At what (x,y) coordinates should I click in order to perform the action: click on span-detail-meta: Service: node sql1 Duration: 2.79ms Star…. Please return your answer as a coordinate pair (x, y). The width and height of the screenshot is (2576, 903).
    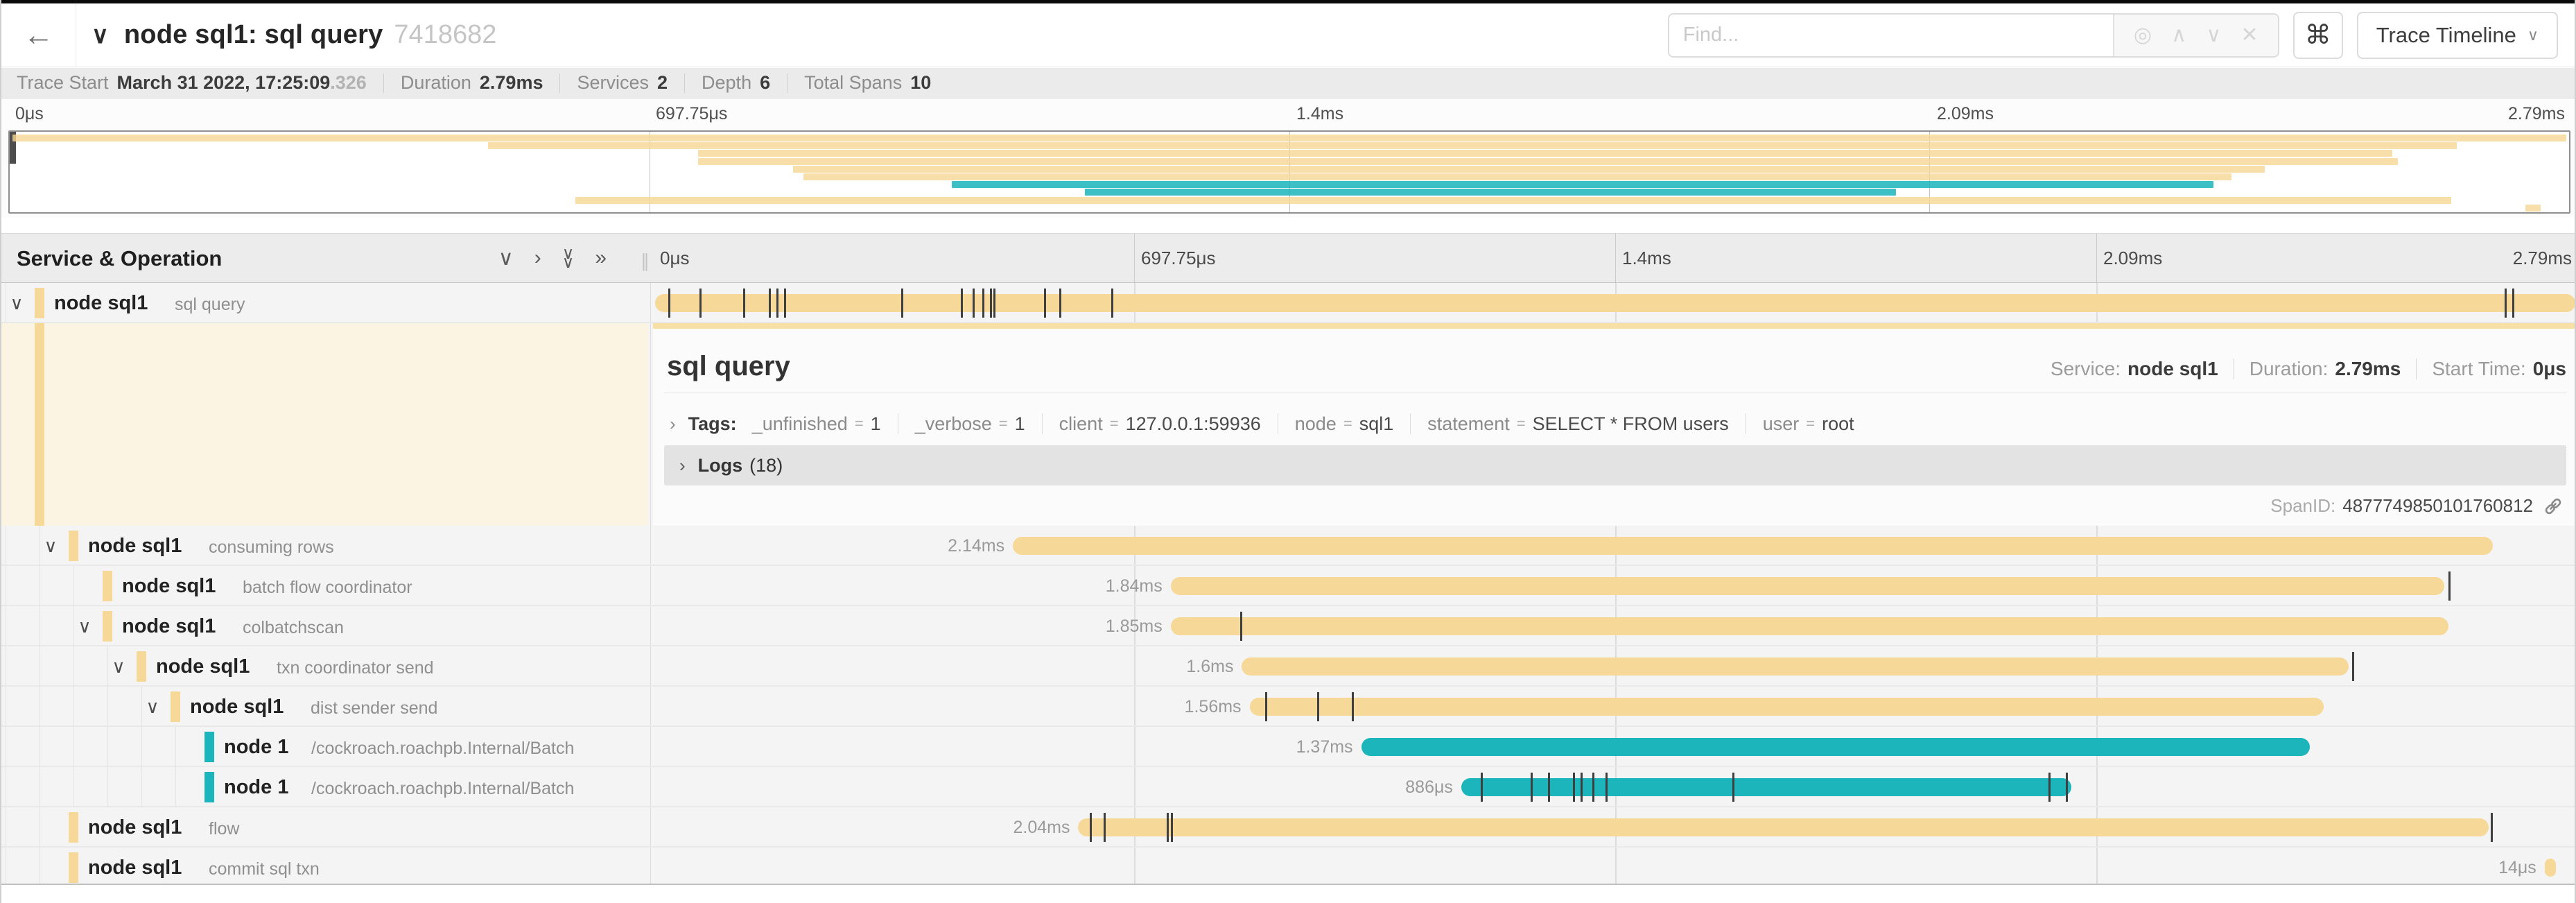
    Looking at the image, I should click on (2308, 369).